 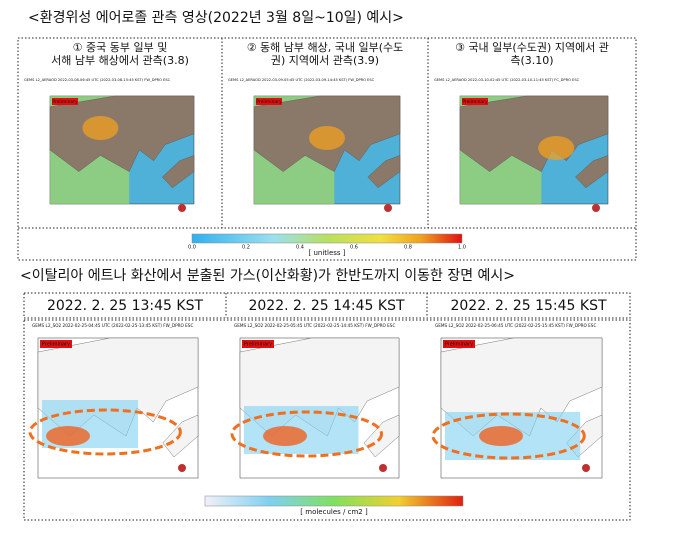 What do you see at coordinates (300, 248) in the screenshot?
I see `colorbar-tick: 0.4` at bounding box center [300, 248].